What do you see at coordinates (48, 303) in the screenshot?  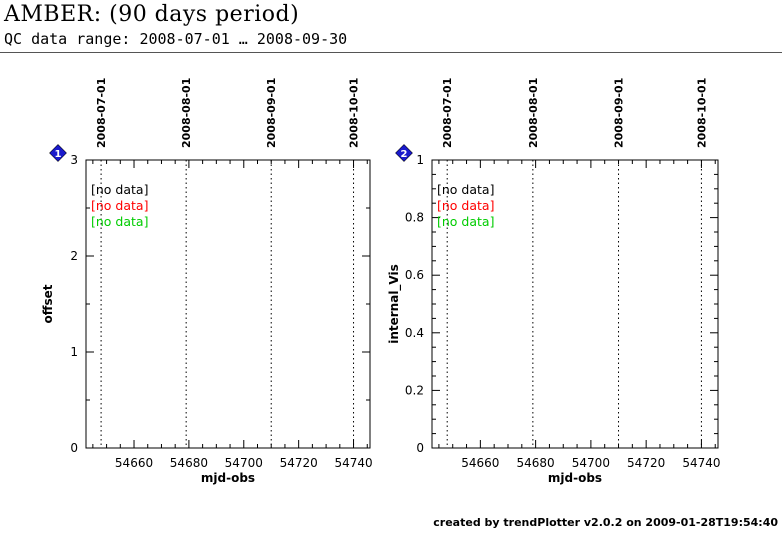 I see `y-axis-label: offset` at bounding box center [48, 303].